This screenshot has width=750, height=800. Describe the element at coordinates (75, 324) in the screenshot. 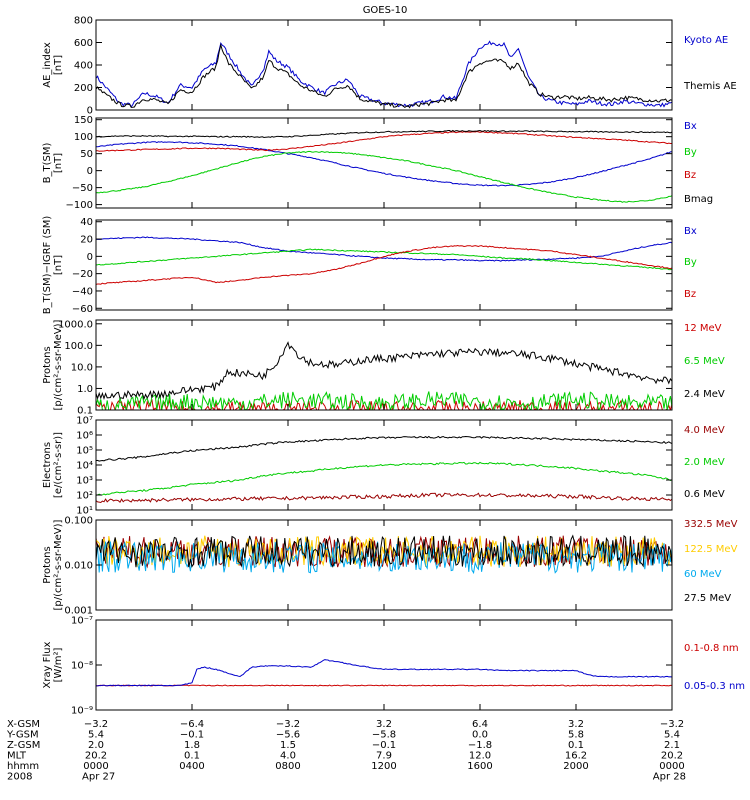

I see `ytick-label: 1000.0` at that location.